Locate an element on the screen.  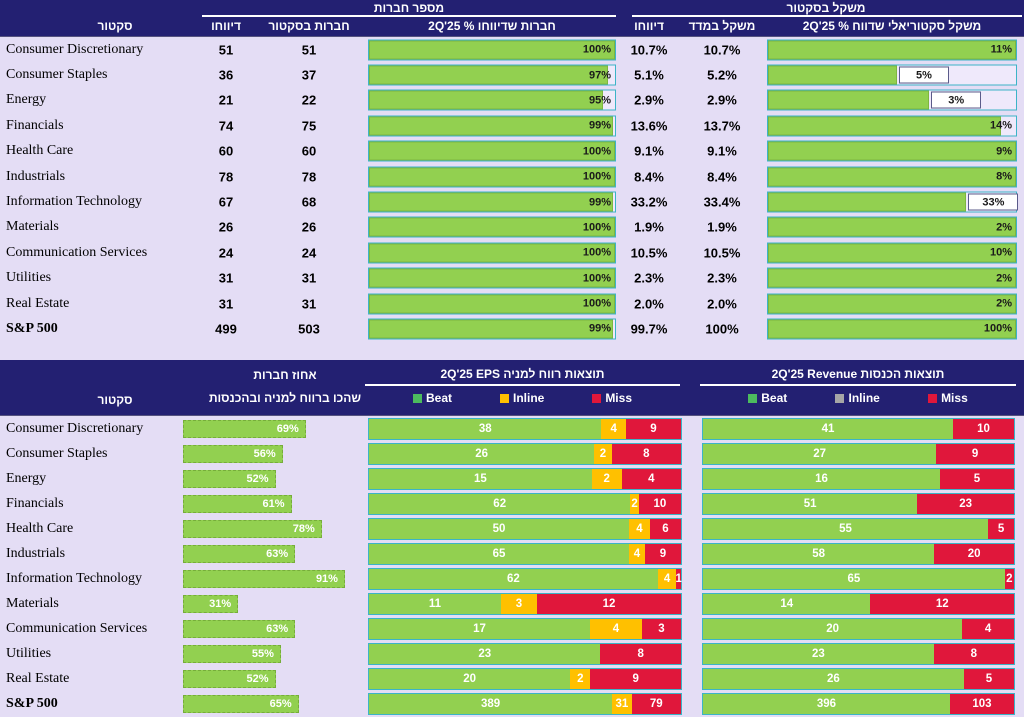
weight-in-index-value: 5.2% is located at coordinates (722, 75).